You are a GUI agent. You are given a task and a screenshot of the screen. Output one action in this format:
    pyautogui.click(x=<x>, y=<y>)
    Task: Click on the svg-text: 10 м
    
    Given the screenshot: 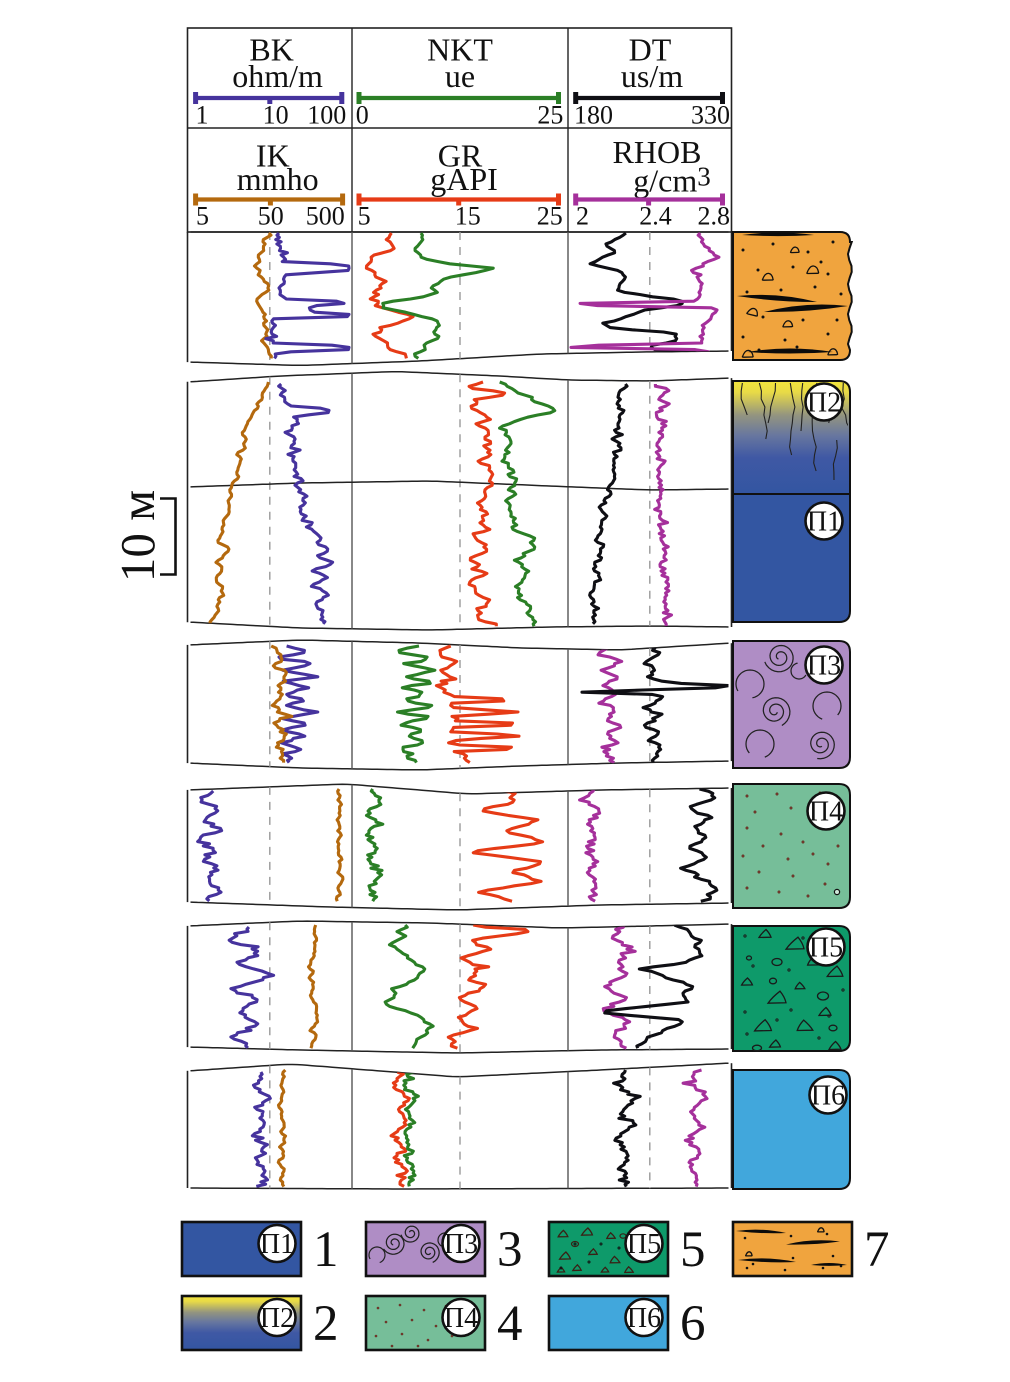 What is the action you would take?
    pyautogui.click(x=137, y=536)
    